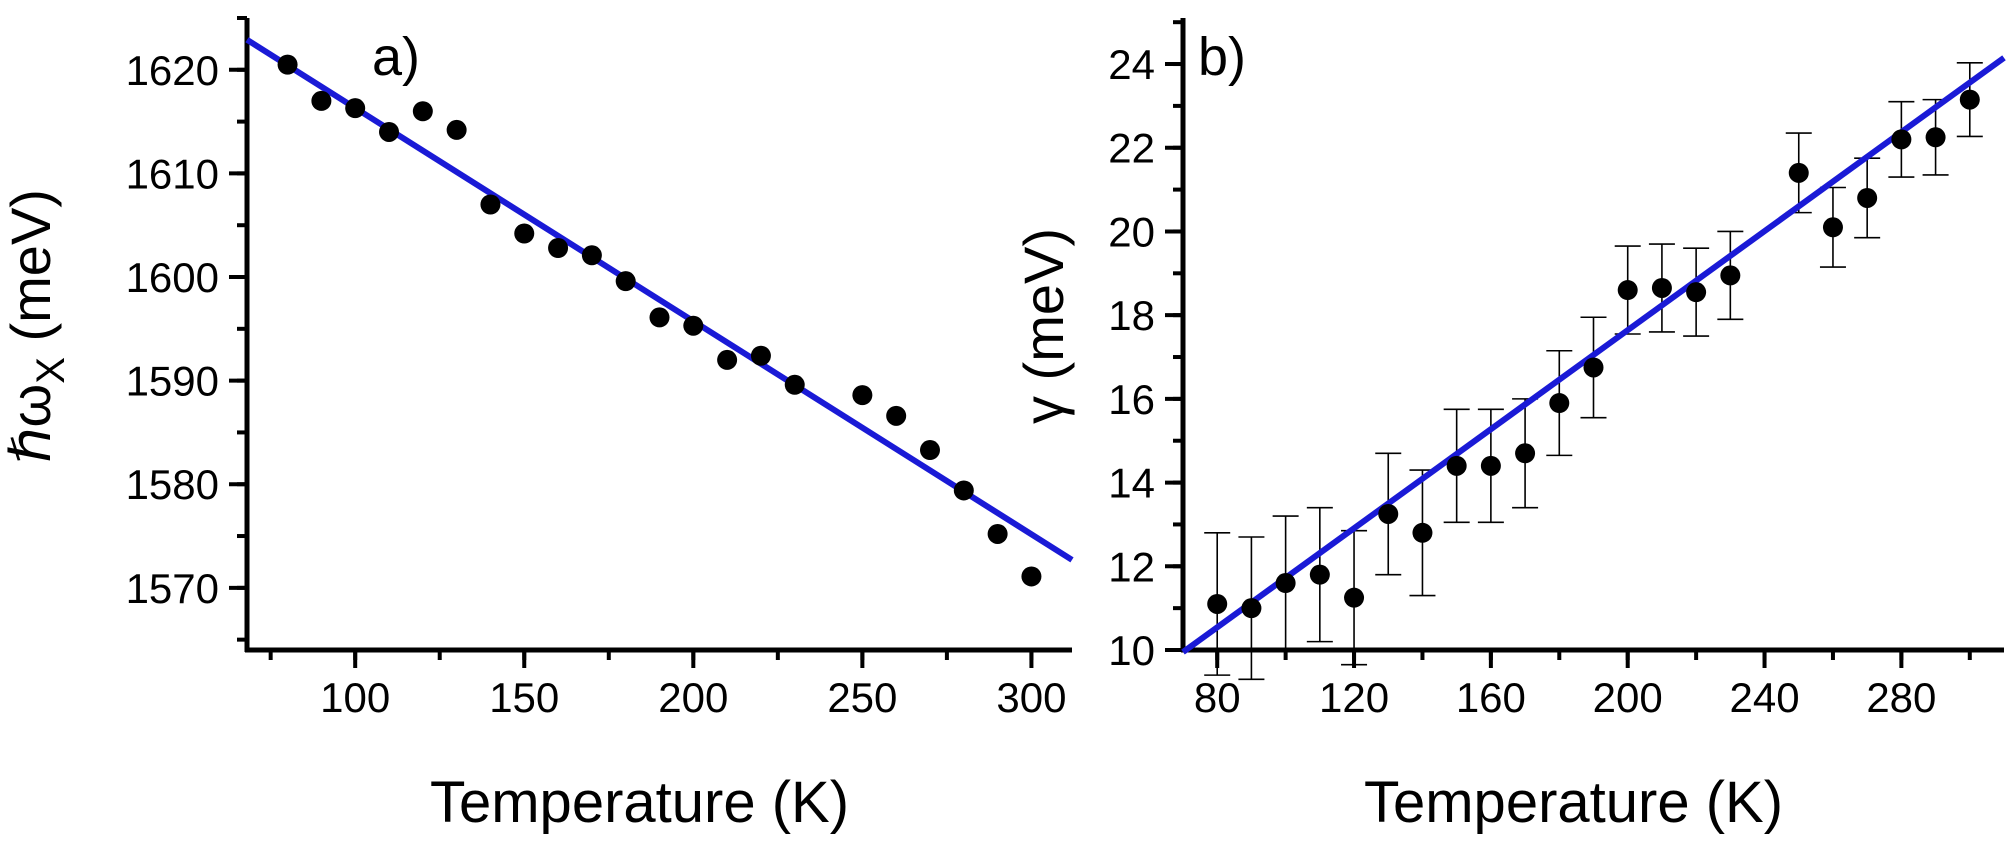 Image resolution: width=2016 pixels, height=842 pixels. Describe the element at coordinates (1131, 650) in the screenshot. I see `y-tick-label: 10` at that location.